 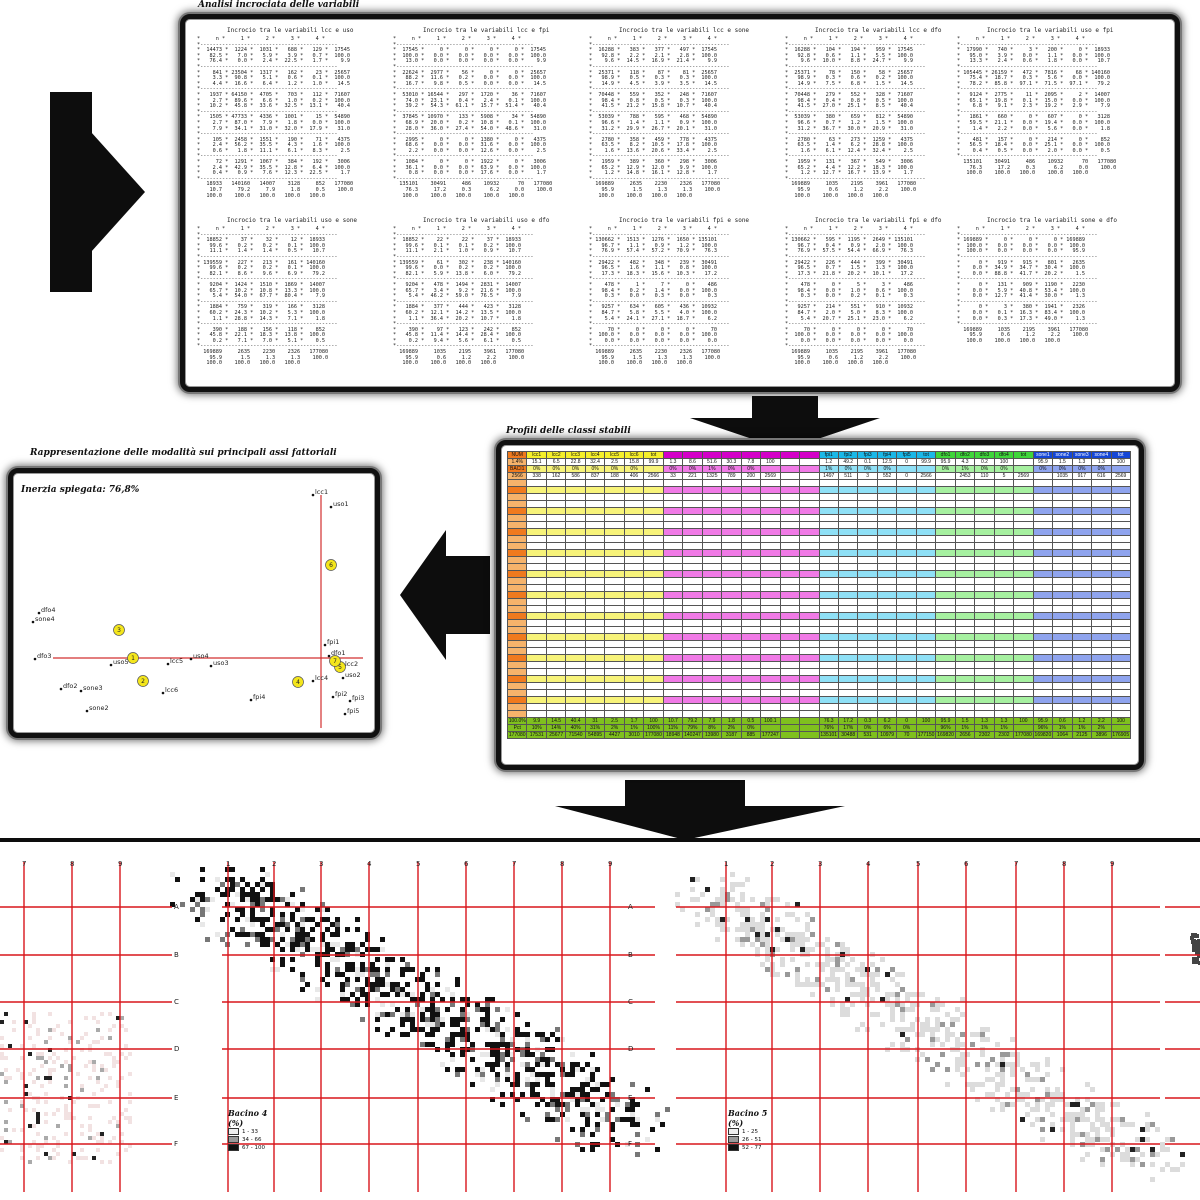 I want to click on table-cell: 96%, so click(x=945, y=728).